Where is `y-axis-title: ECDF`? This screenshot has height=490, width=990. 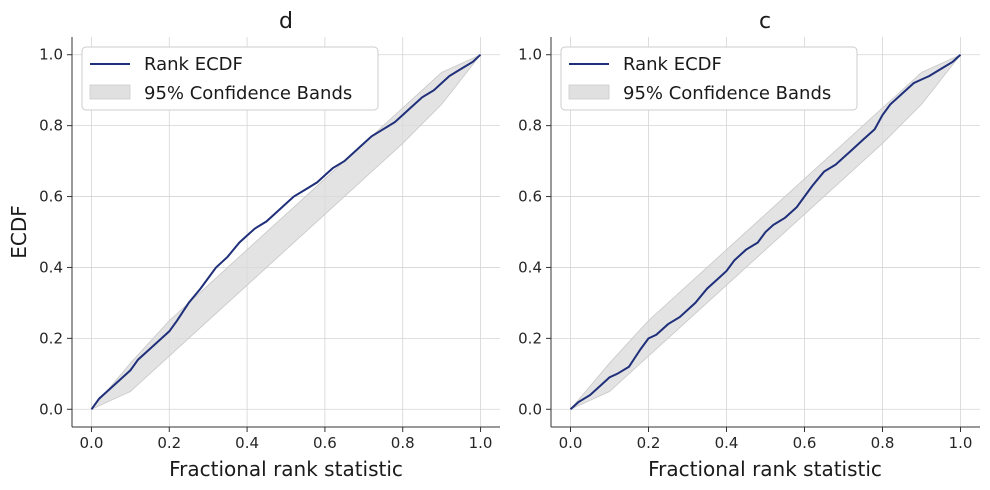
y-axis-title: ECDF is located at coordinates (19, 232).